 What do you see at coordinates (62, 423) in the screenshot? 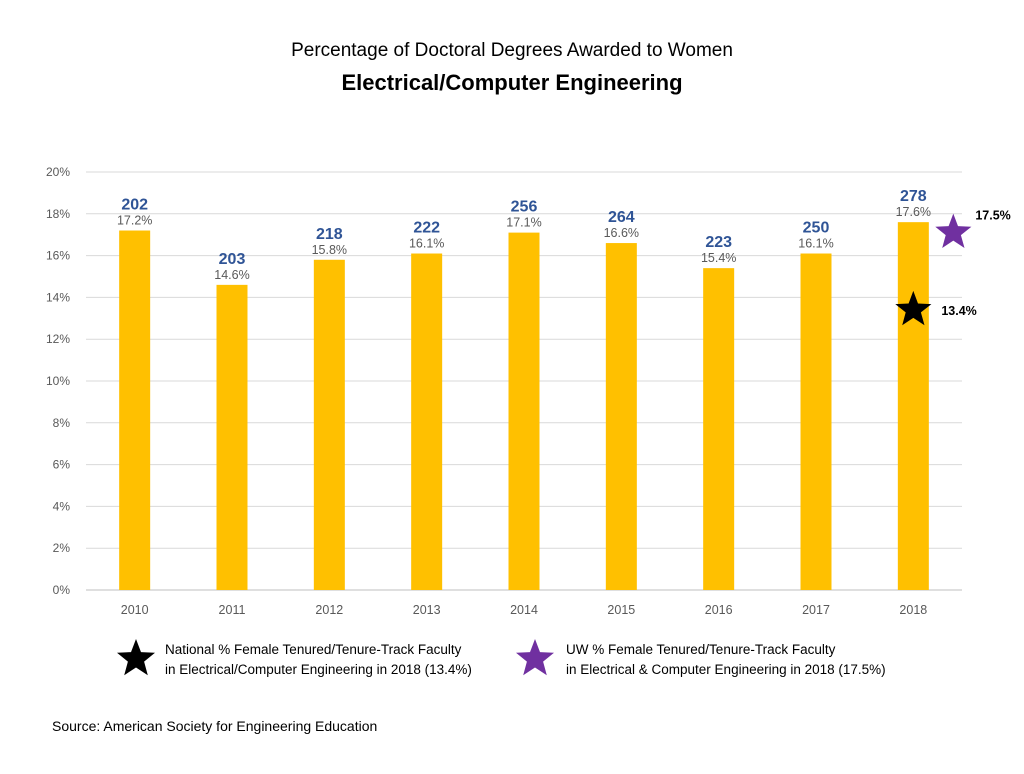
I see `y-tick-label: 8%` at bounding box center [62, 423].